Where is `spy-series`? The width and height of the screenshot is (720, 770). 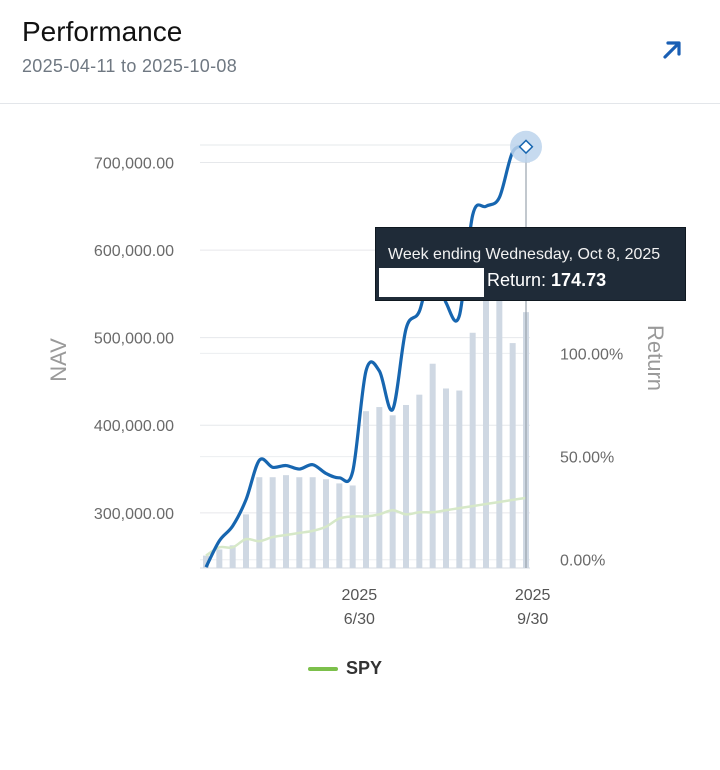 spy-series is located at coordinates (366, 526).